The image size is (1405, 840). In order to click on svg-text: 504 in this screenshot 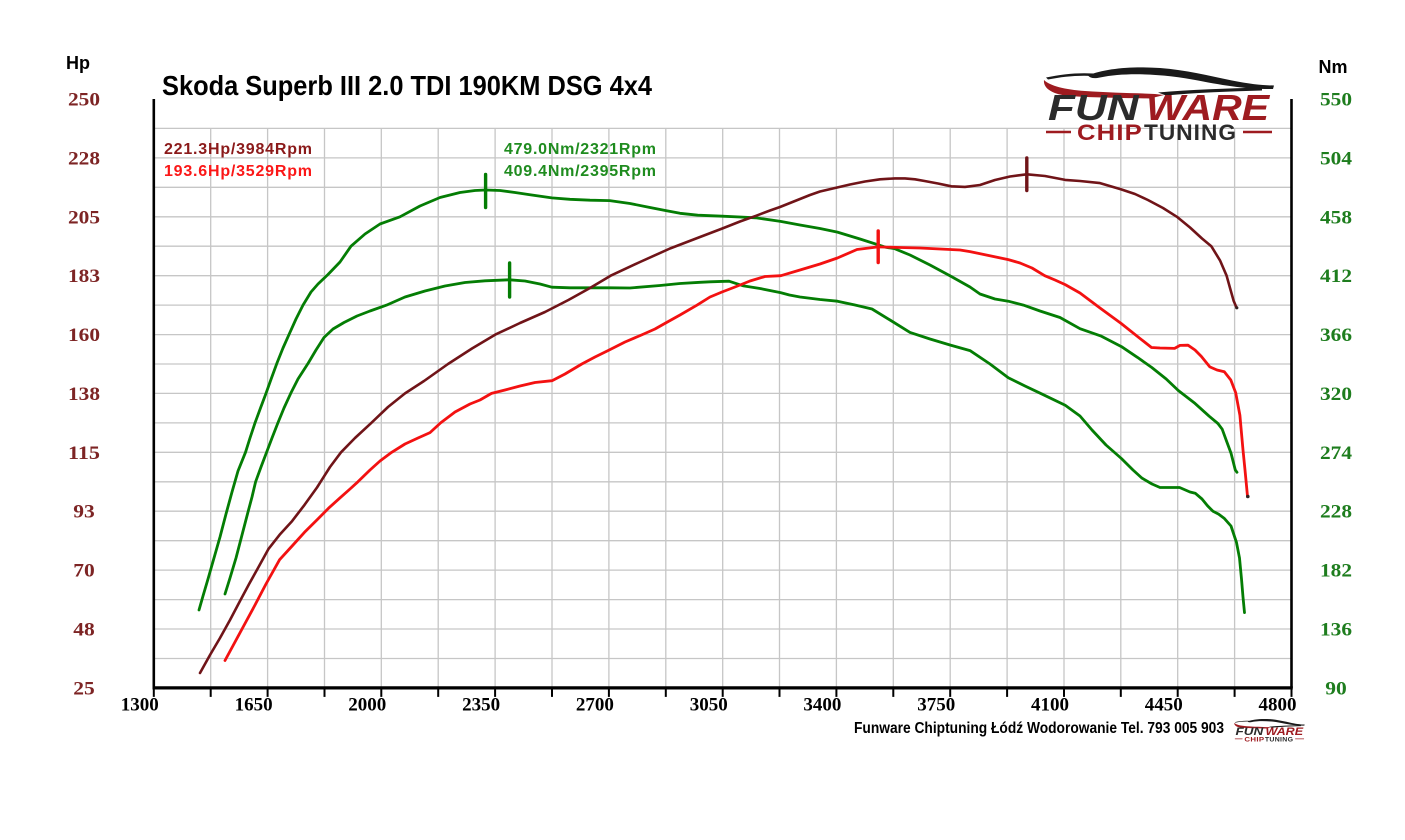, I will do `click(1336, 158)`.